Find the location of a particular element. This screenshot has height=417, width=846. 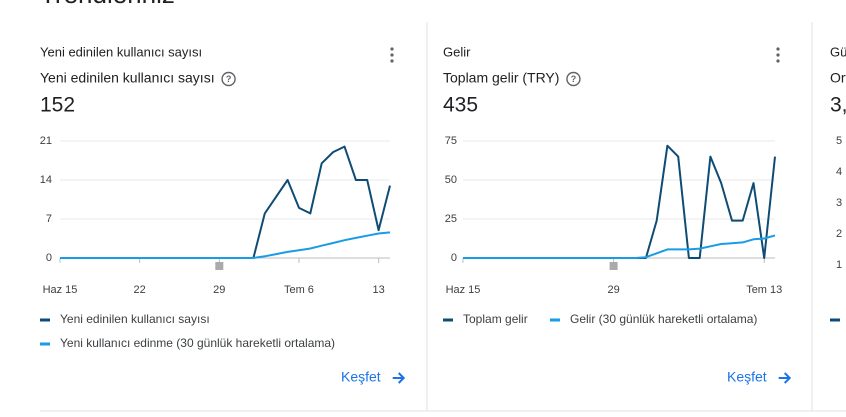

x-tick-label: 22 is located at coordinates (140, 290).